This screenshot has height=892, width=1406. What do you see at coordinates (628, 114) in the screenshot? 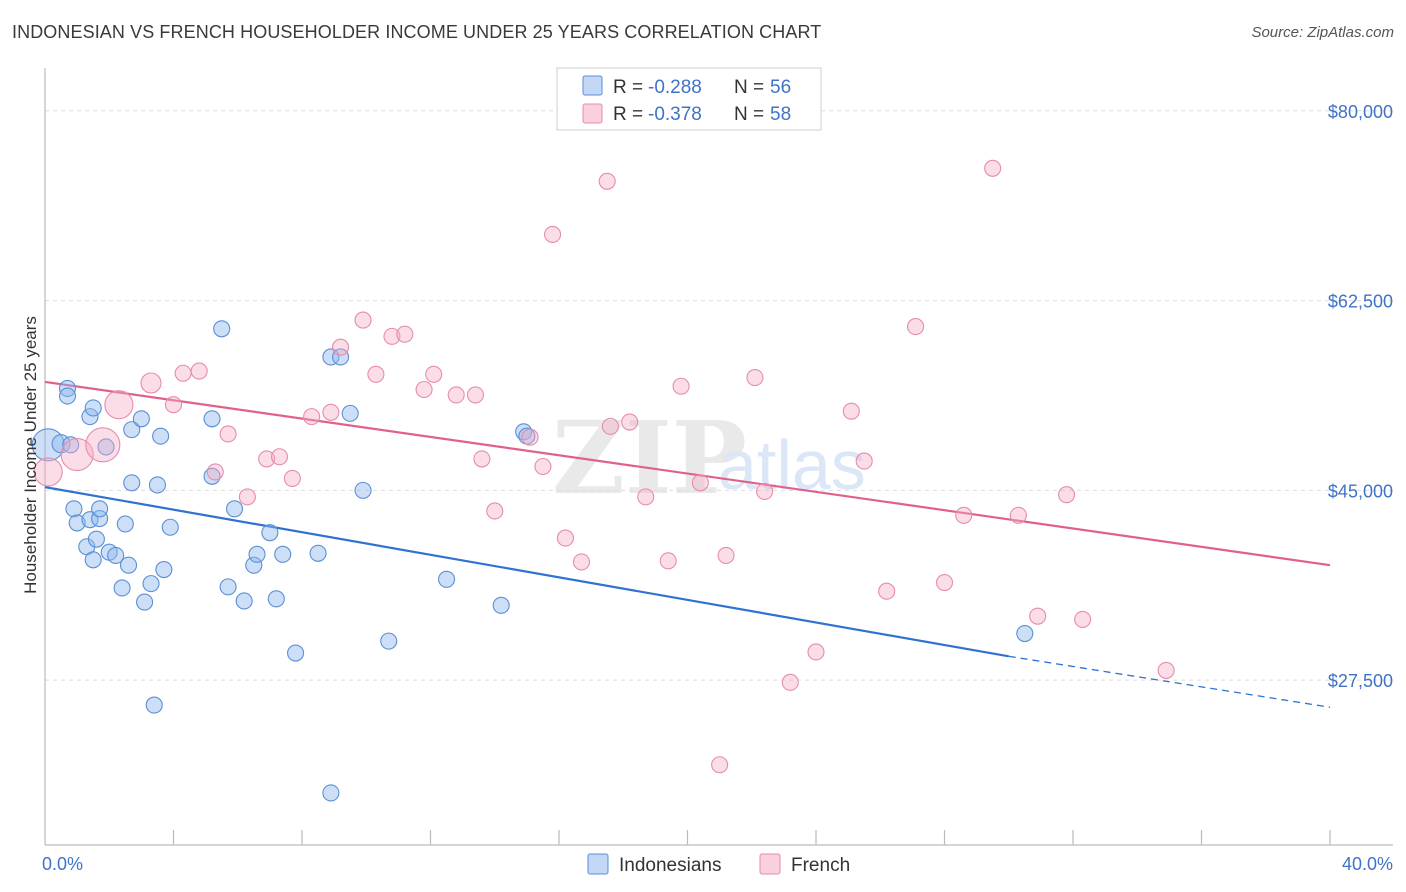
I see `legend-r-label: R =` at bounding box center [628, 114].